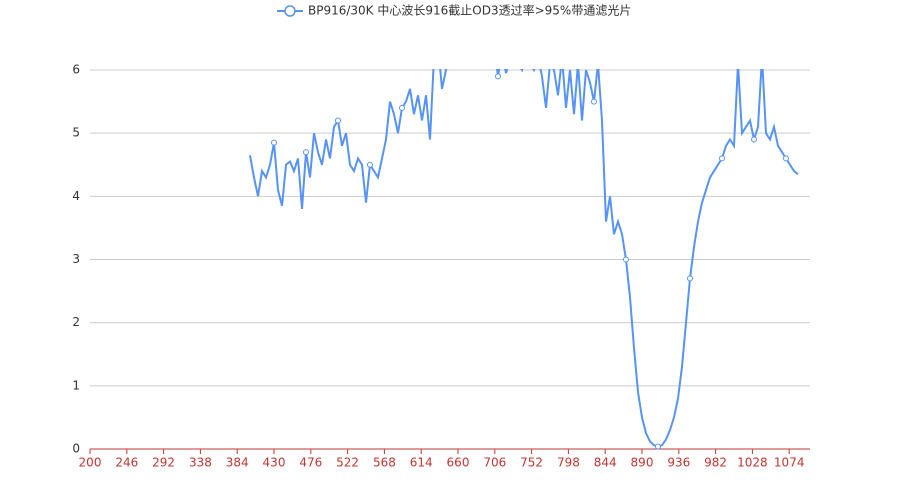  What do you see at coordinates (76, 70) in the screenshot?
I see `y-tick-label: 6` at bounding box center [76, 70].